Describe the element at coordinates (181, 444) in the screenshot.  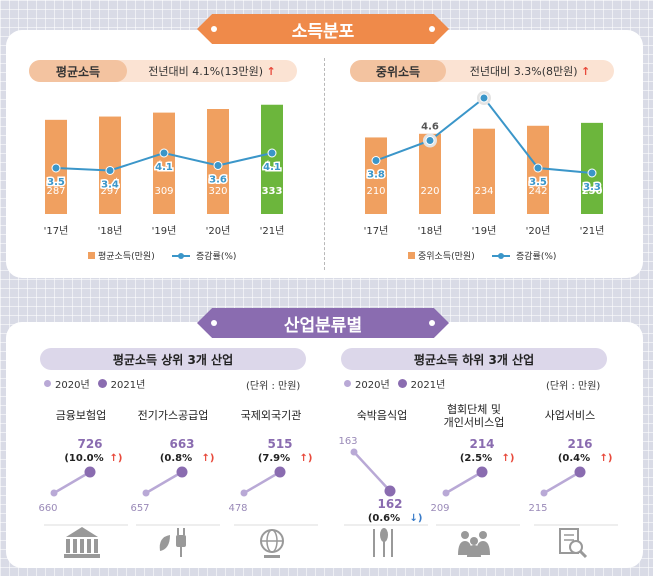
I see `value-2021: 663` at that location.